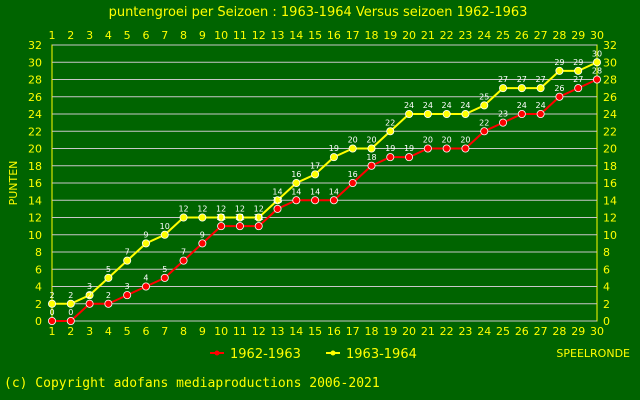  I want to click on y-tick-label-left: 20, so click(35, 149).